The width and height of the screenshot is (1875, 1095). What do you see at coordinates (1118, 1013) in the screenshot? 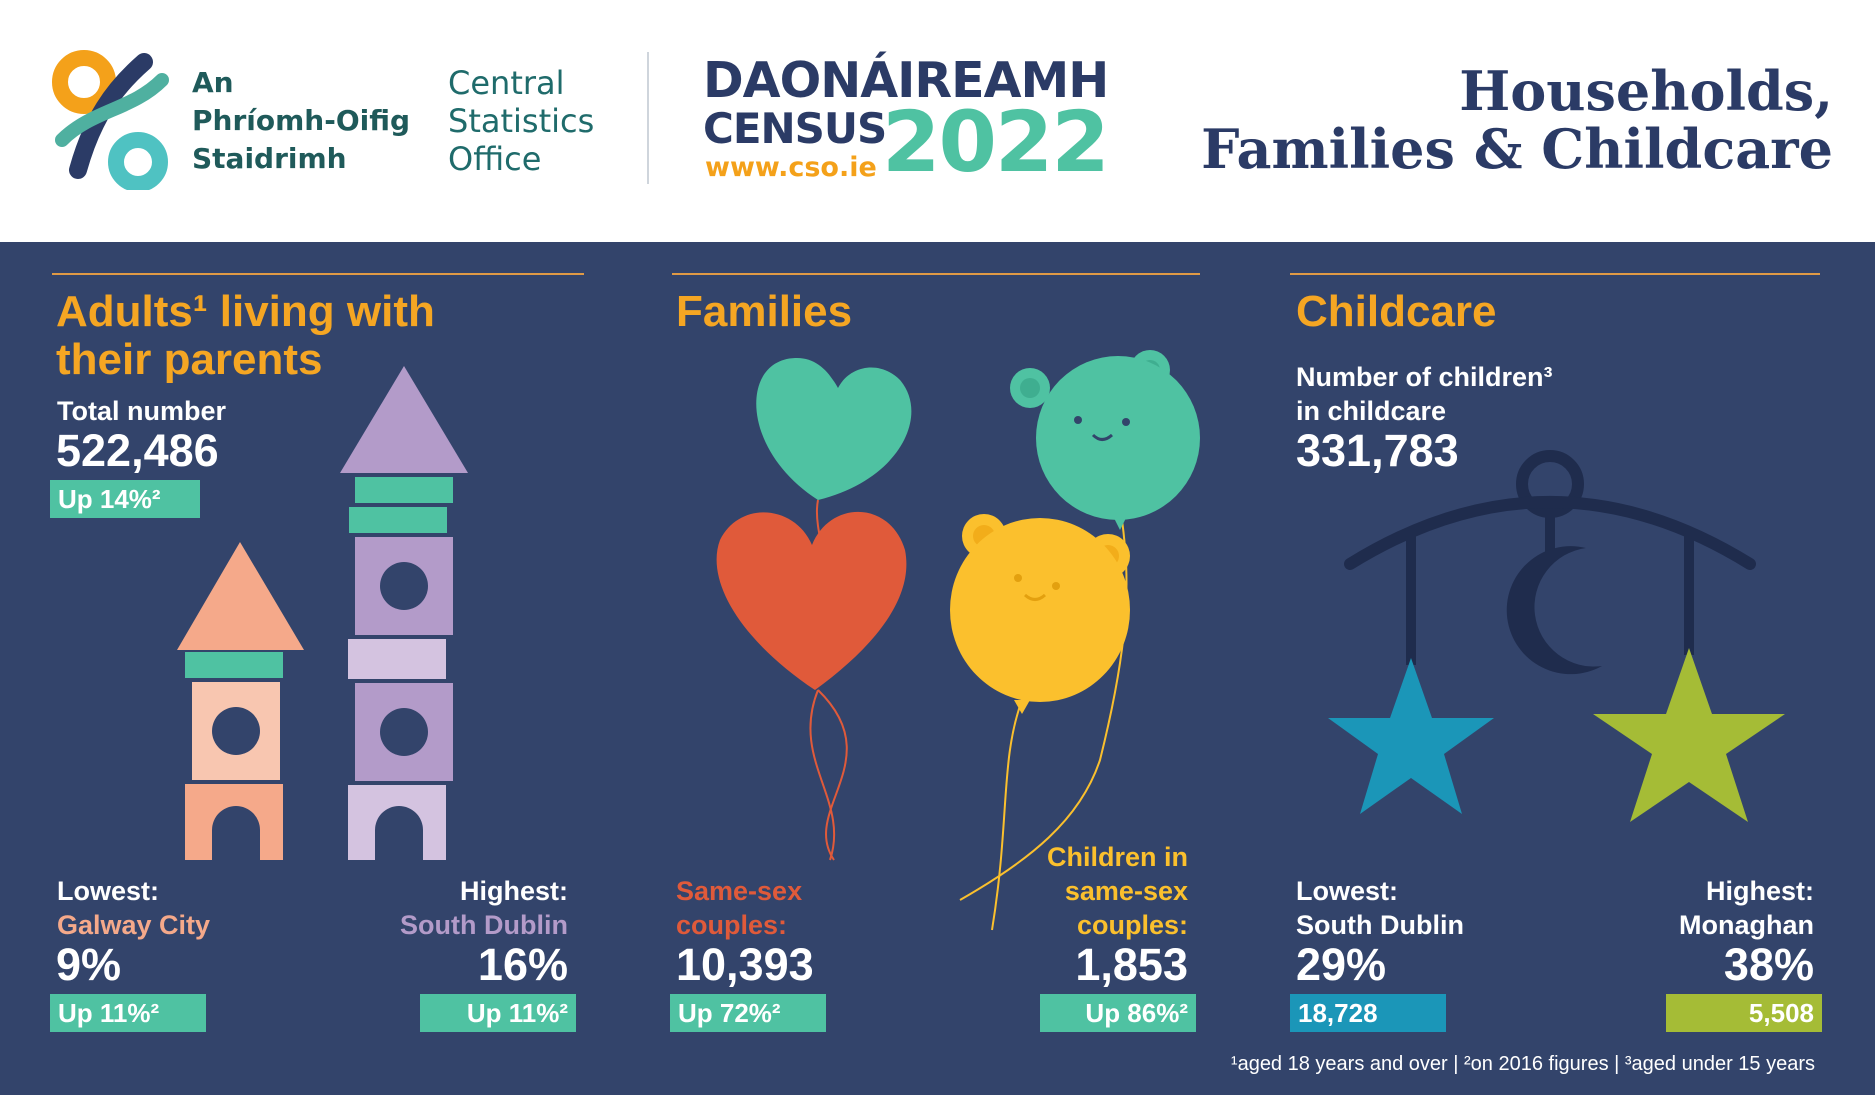
I see `children-samesex-change-badge: Up 86%²` at bounding box center [1118, 1013].